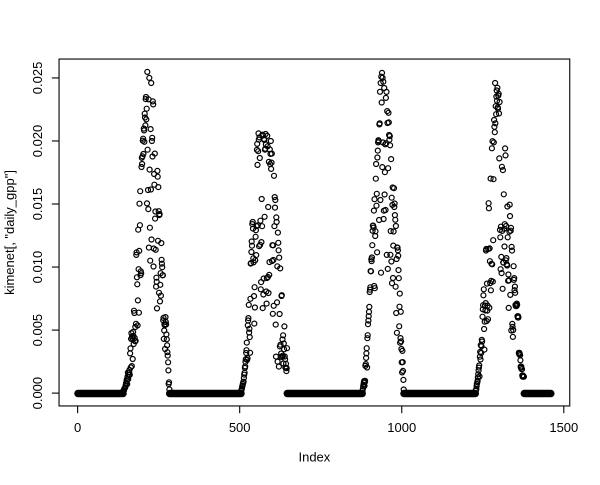 This screenshot has height=485, width=600. What do you see at coordinates (401, 427) in the screenshot?
I see `svg-text: 1000` at bounding box center [401, 427].